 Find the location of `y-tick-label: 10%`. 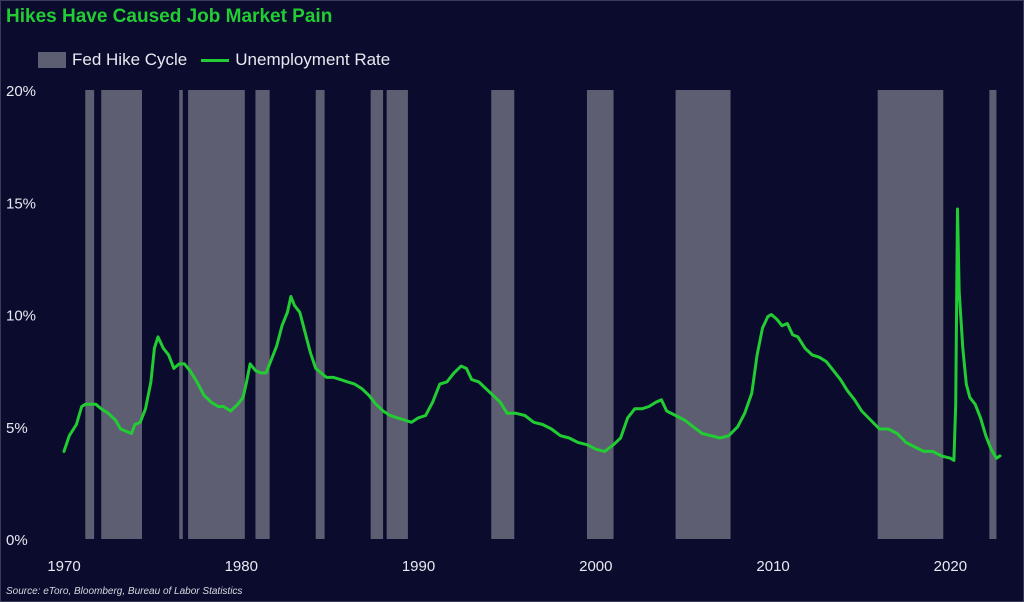

y-tick-label: 10% is located at coordinates (21, 316).